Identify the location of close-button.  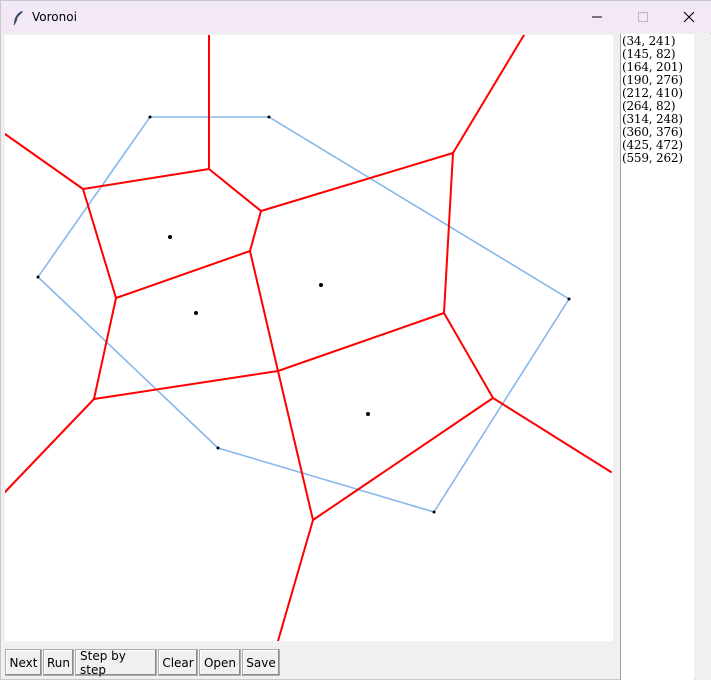
(688, 17).